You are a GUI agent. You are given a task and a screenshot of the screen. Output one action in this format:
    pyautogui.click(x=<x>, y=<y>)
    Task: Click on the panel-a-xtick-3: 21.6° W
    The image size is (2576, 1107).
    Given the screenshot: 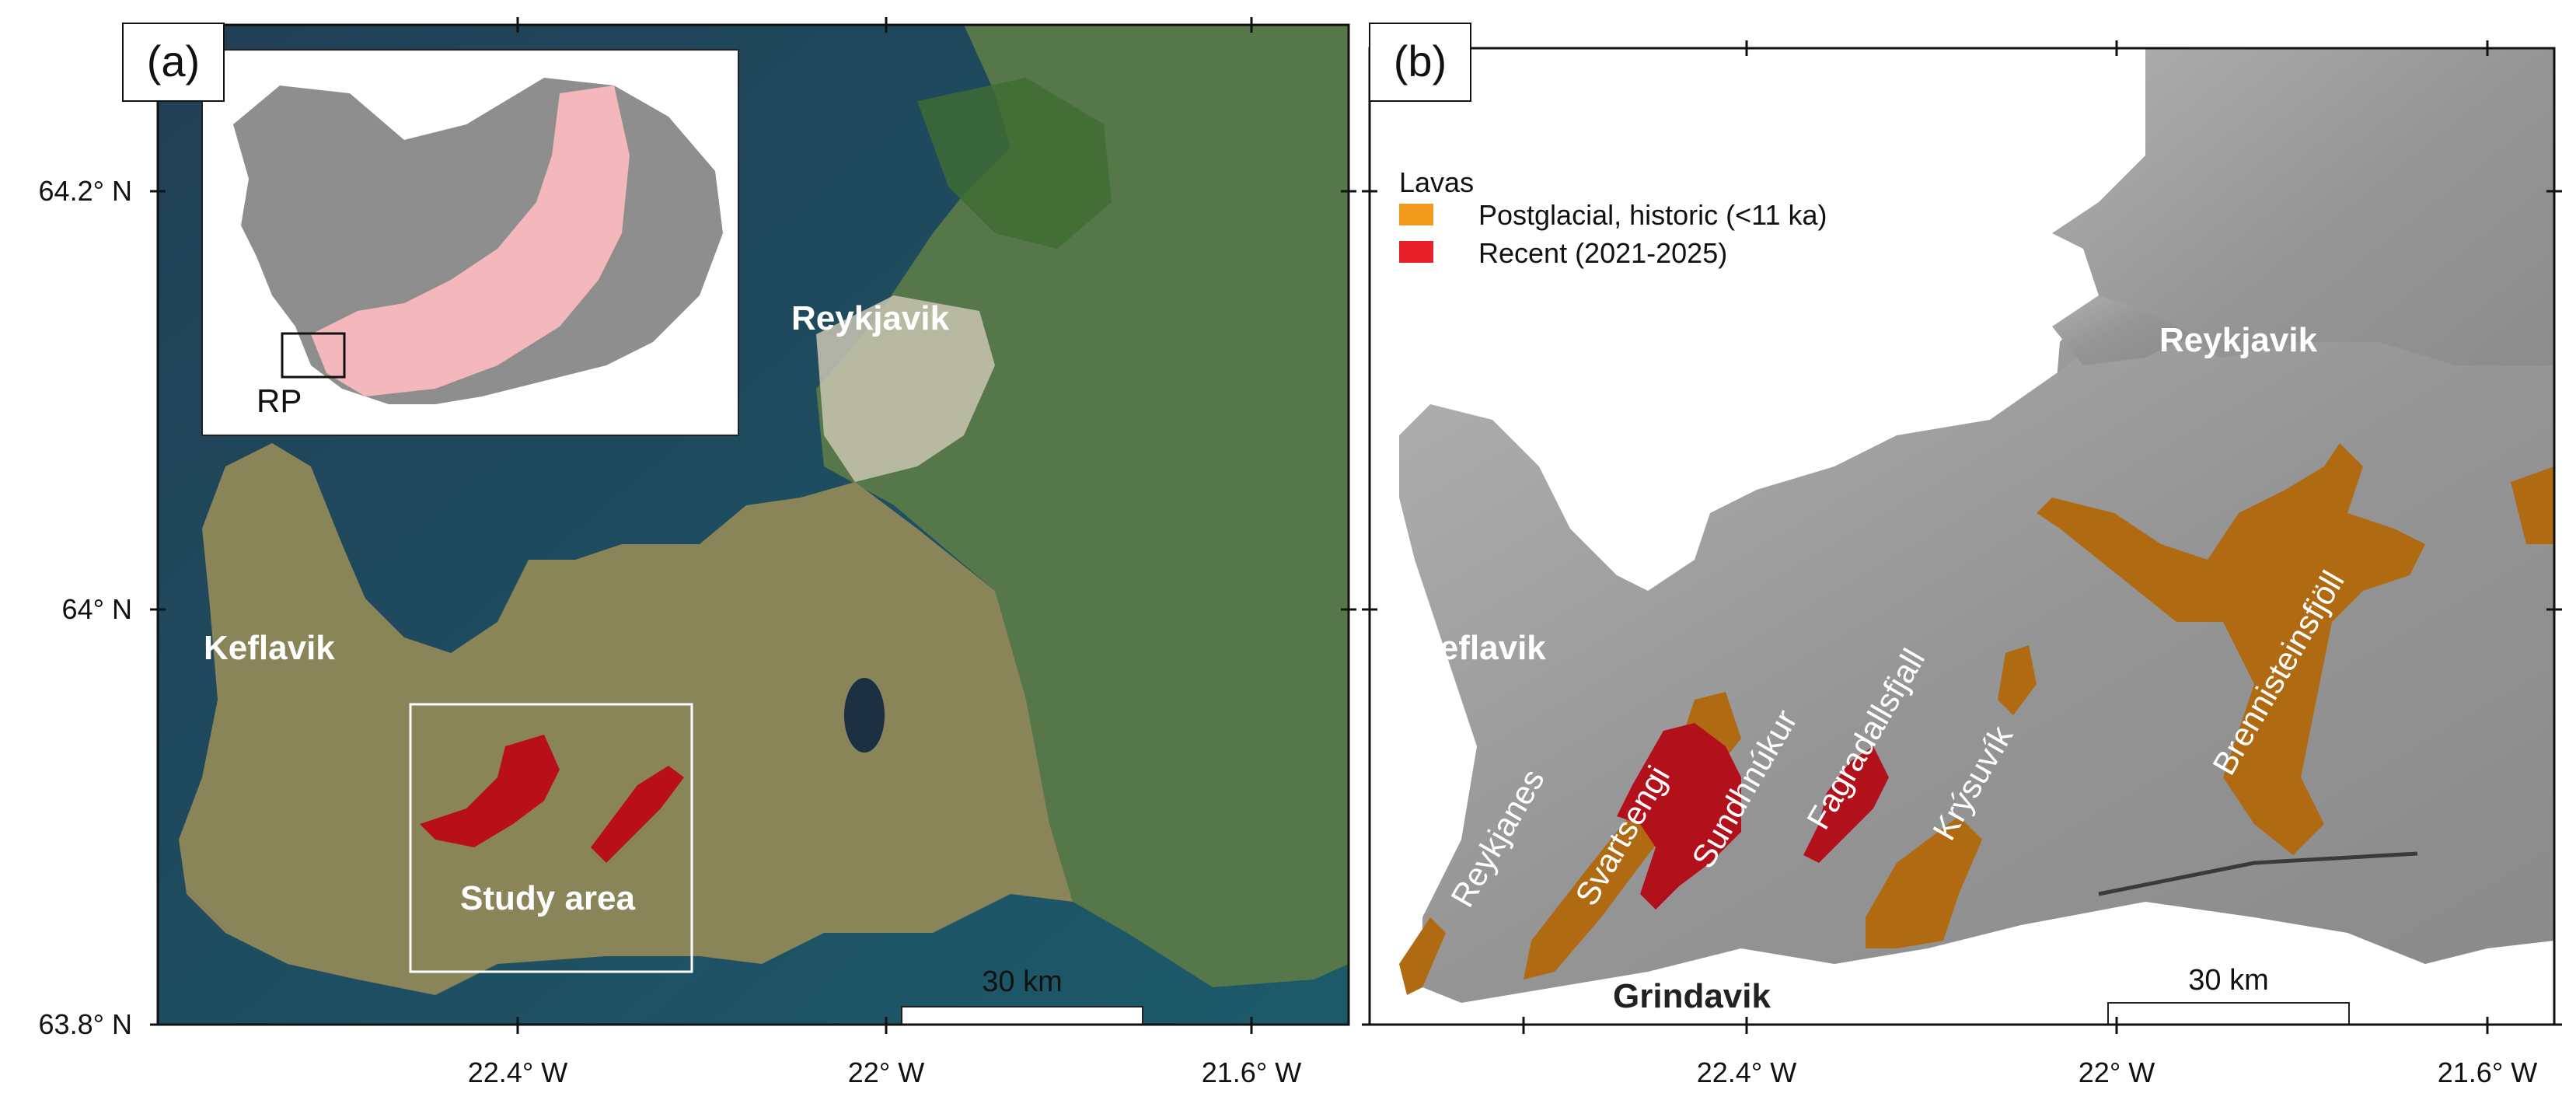 What is the action you would take?
    pyautogui.click(x=1252, y=1072)
    